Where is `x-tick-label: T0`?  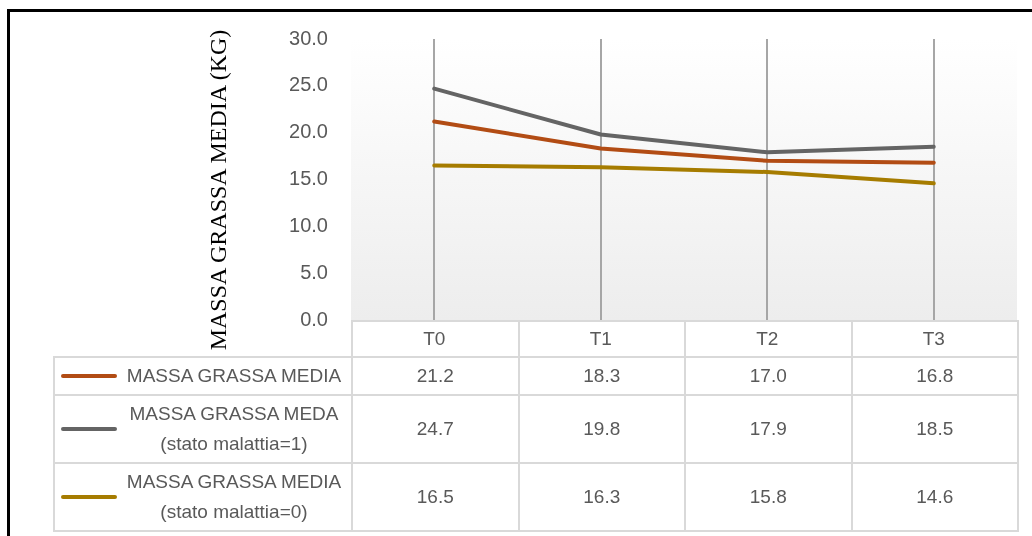 x-tick-label: T0 is located at coordinates (434, 338).